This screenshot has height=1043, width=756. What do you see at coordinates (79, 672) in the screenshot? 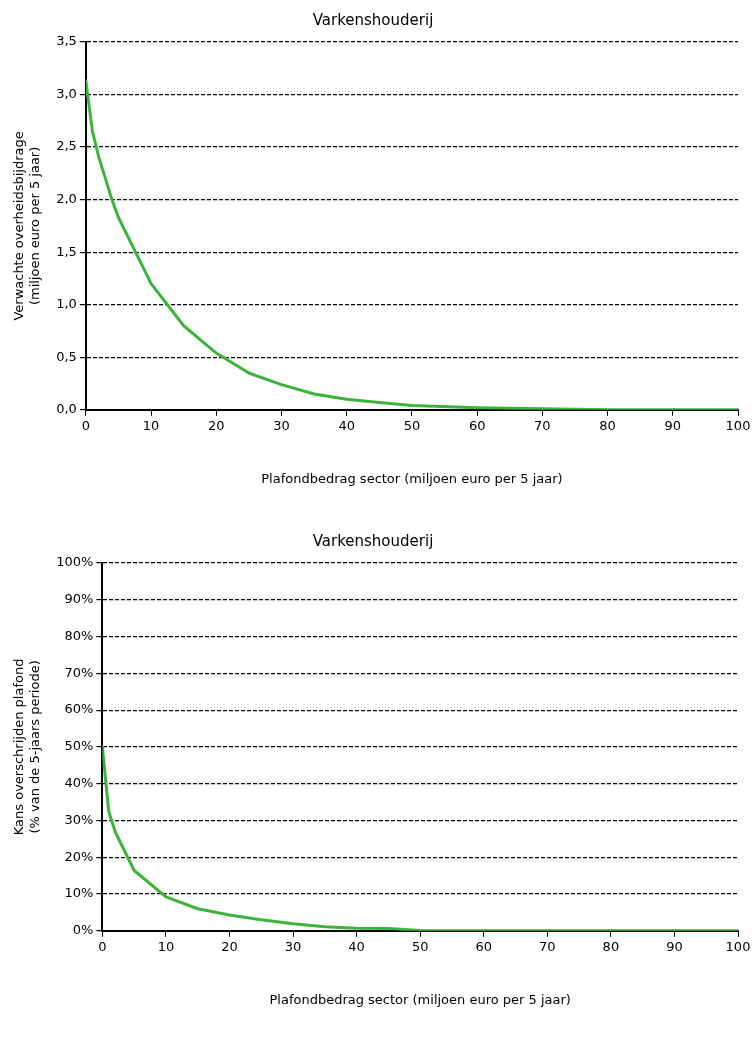
I see `y-tick-label: 70%` at bounding box center [79, 672].